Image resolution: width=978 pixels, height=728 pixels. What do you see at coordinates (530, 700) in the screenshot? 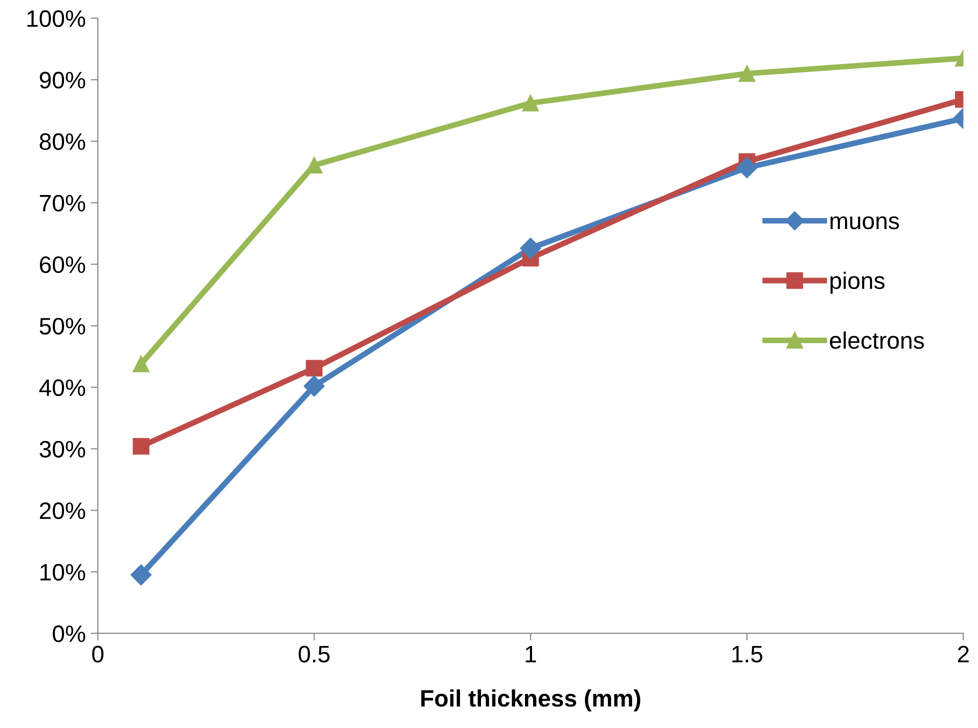
I see `x-axis-title: Foil thickness (mm)` at bounding box center [530, 700].